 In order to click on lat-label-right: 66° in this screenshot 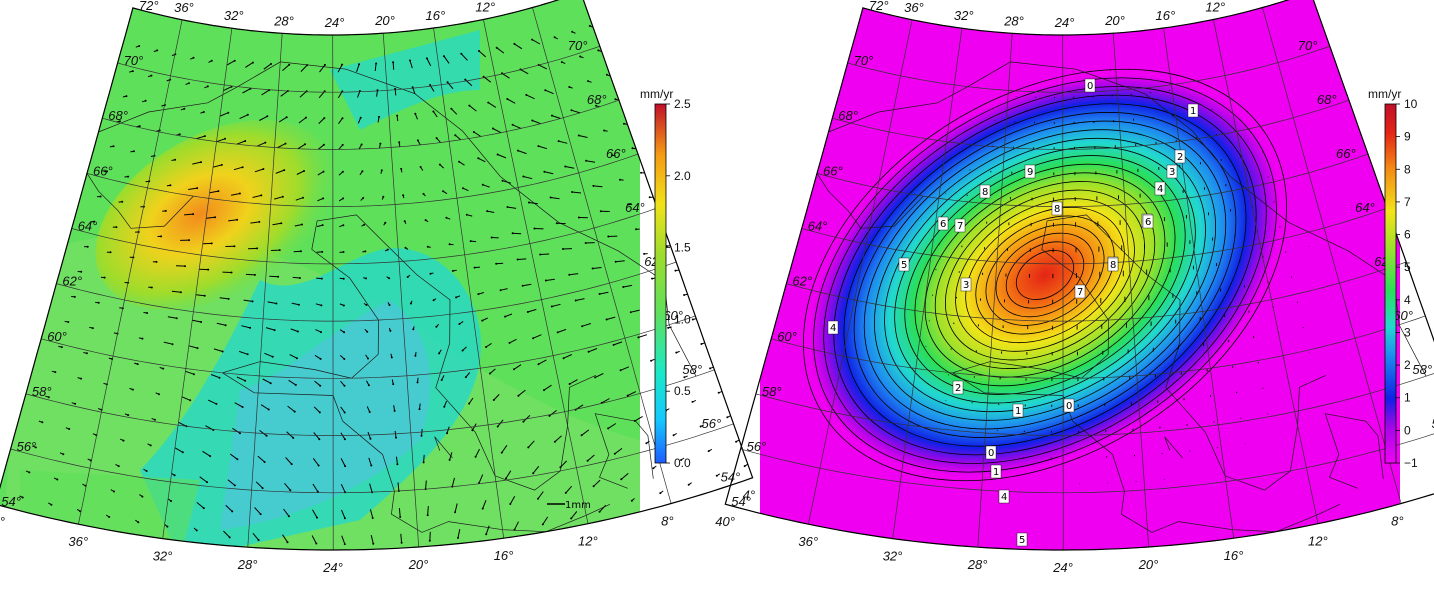, I will do `click(103, 170)`.